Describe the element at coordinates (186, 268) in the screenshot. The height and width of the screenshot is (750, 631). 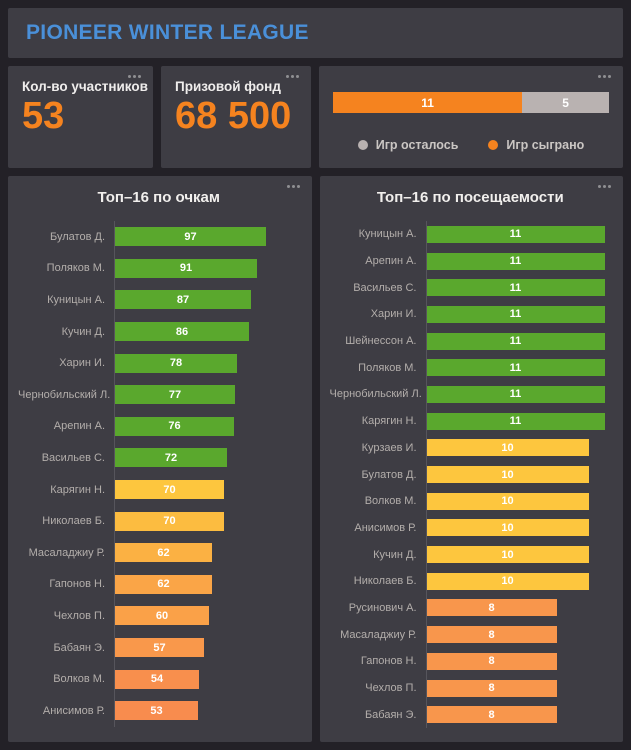
I see `value-bar: 91` at that location.